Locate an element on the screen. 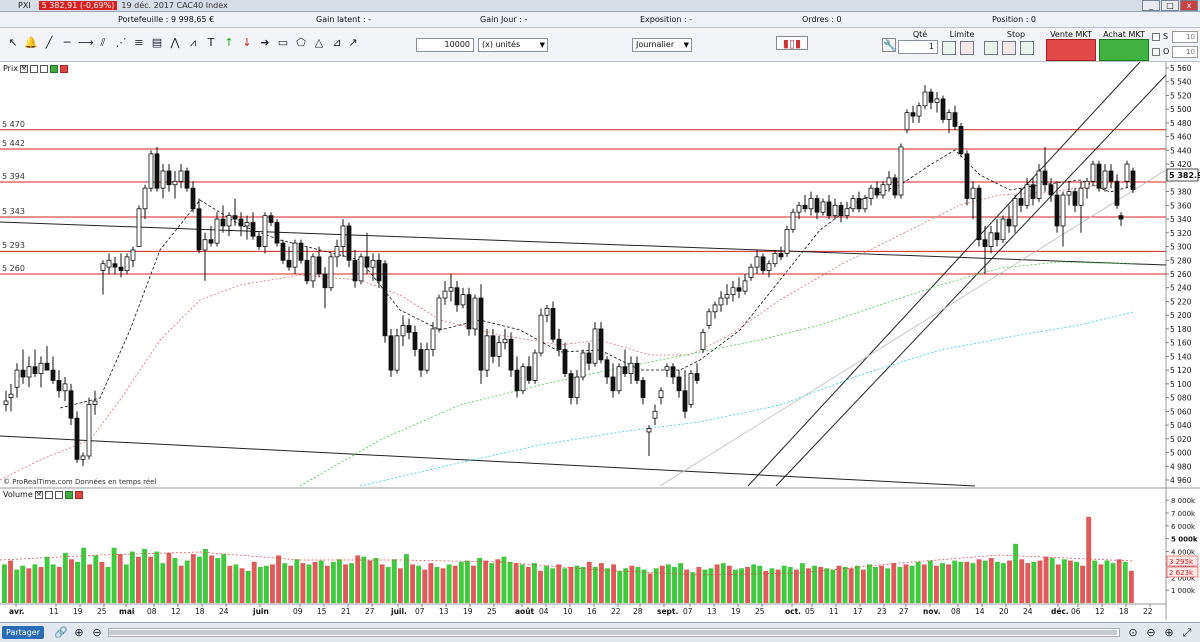  o-checkbox is located at coordinates (1156, 52).